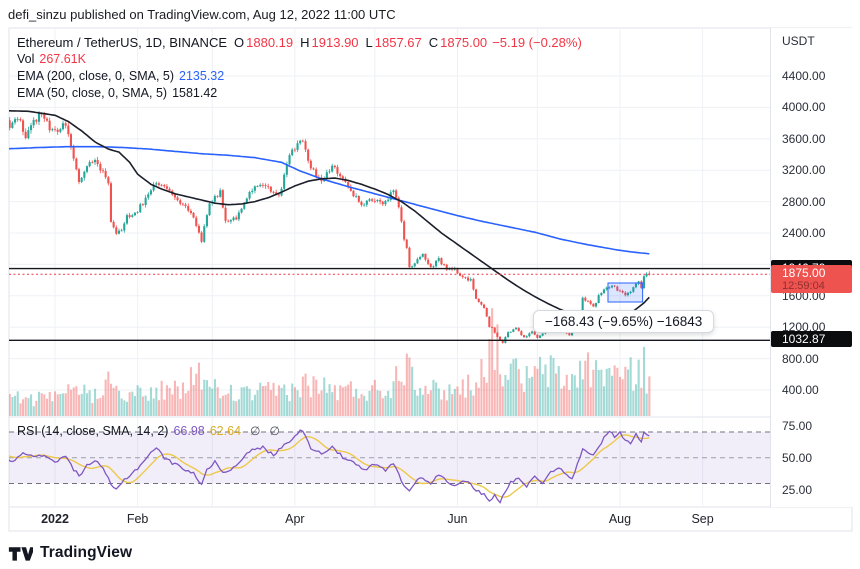  I want to click on close-value: 1875.00, so click(464, 42).